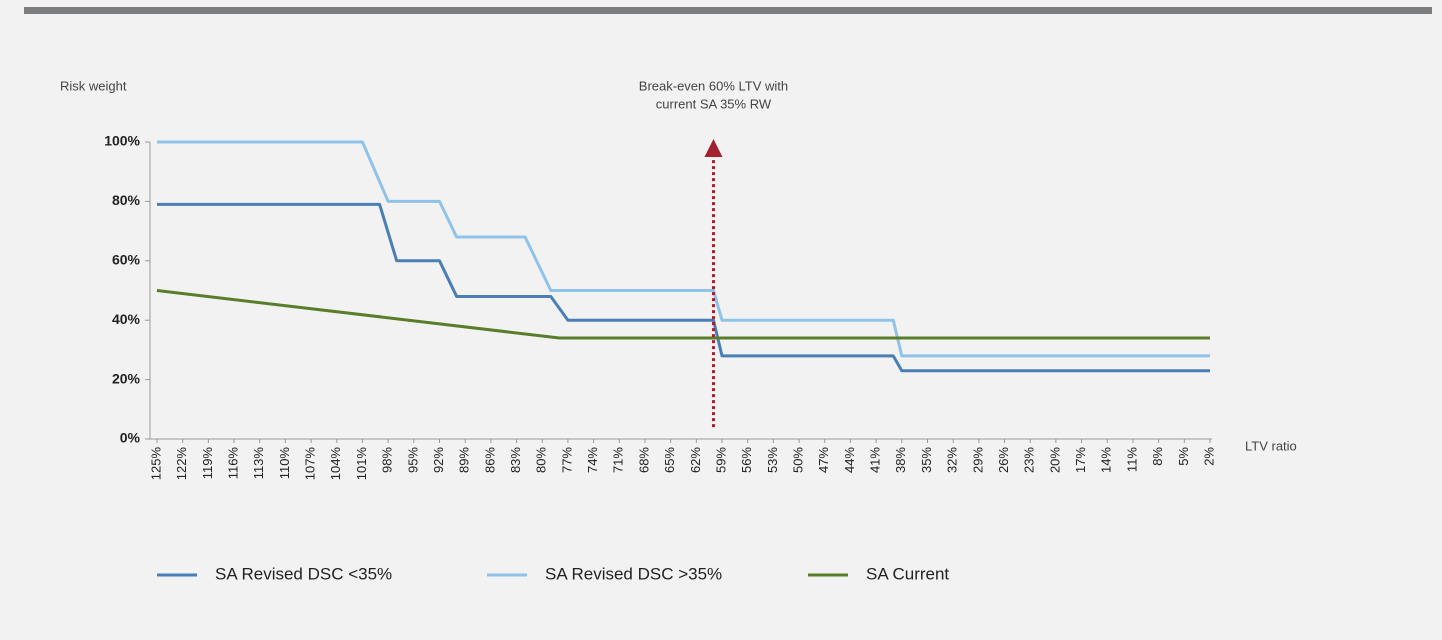 The height and width of the screenshot is (640, 1442). Describe the element at coordinates (207, 463) in the screenshot. I see `x-tick-label: 119%` at that location.